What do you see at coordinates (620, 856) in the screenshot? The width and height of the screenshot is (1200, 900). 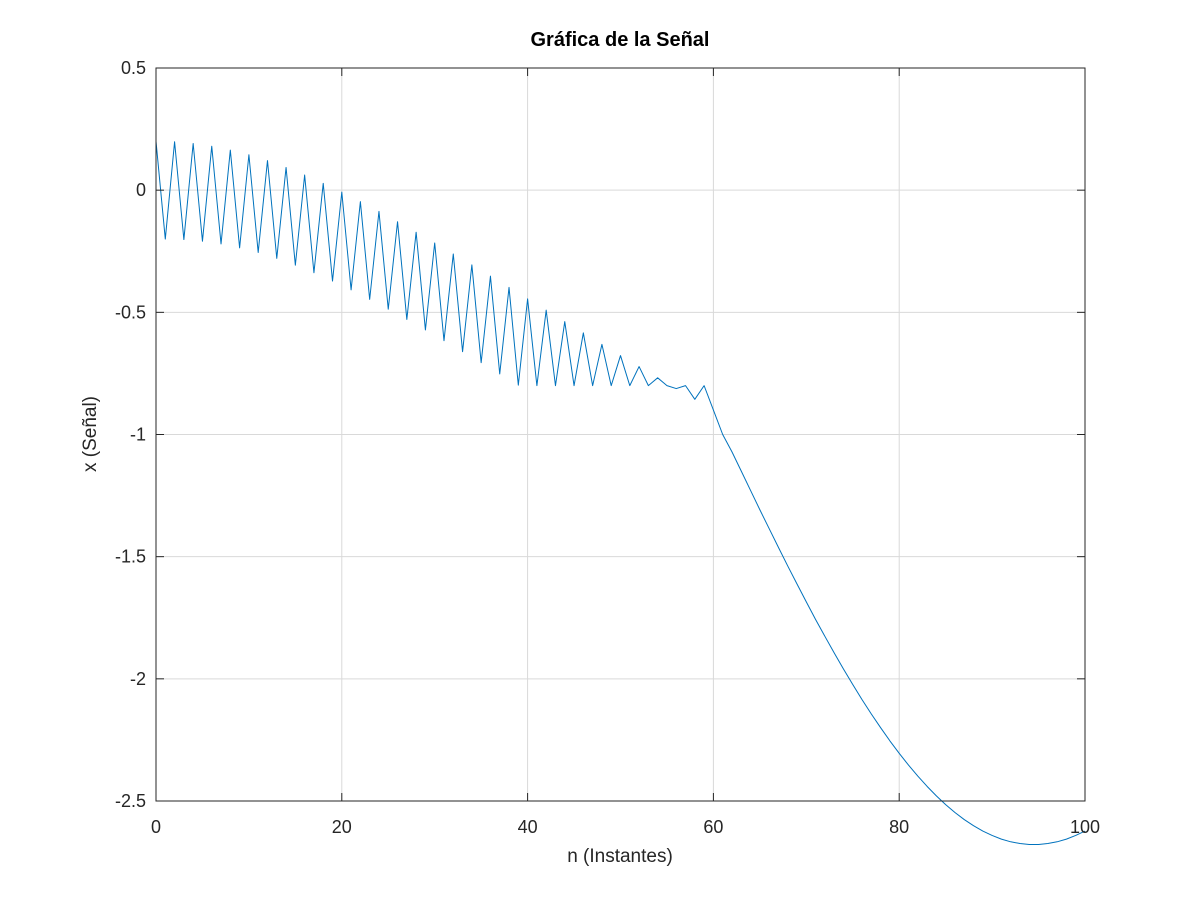 I see `x-axis-label: n (Instantes)` at bounding box center [620, 856].